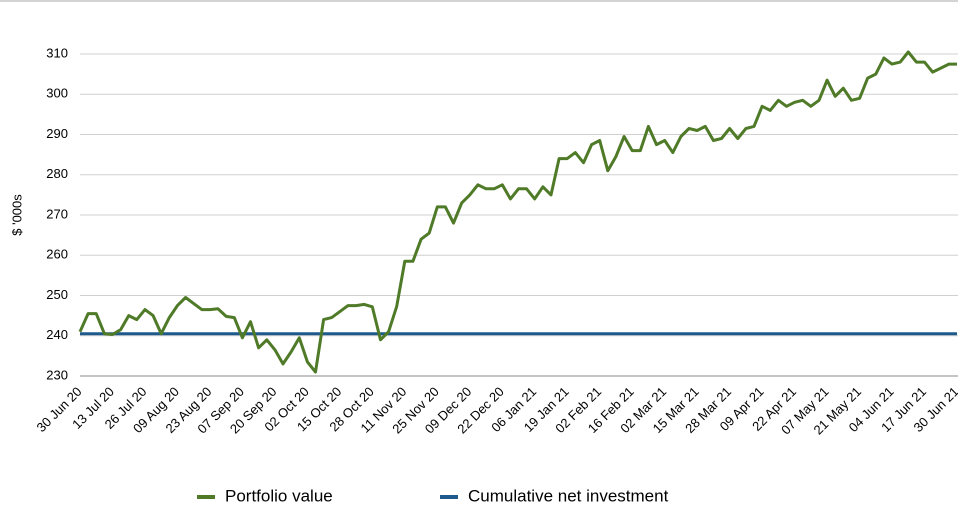 Image resolution: width=958 pixels, height=509 pixels. Describe the element at coordinates (57, 173) in the screenshot. I see `y-tick-label: 280` at that location.